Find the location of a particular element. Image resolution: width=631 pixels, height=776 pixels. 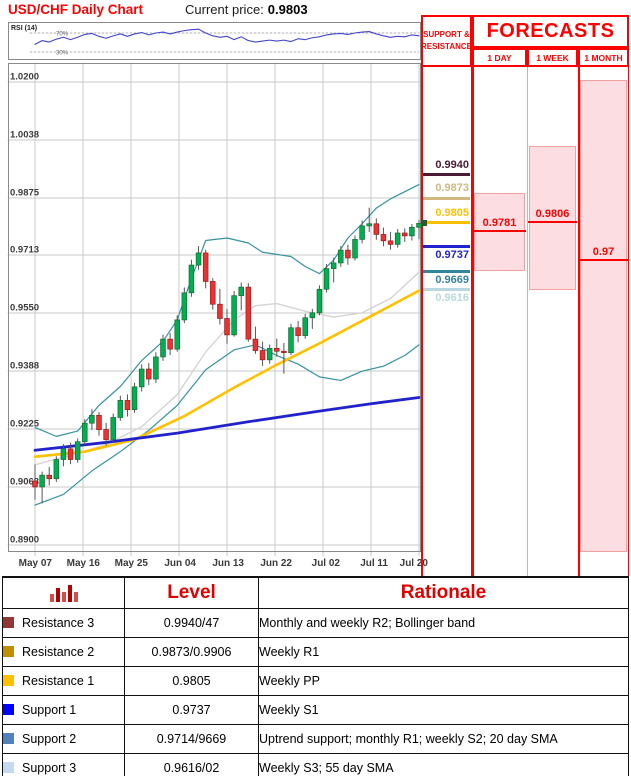

level-name: Resistance 3 is located at coordinates (58, 623).